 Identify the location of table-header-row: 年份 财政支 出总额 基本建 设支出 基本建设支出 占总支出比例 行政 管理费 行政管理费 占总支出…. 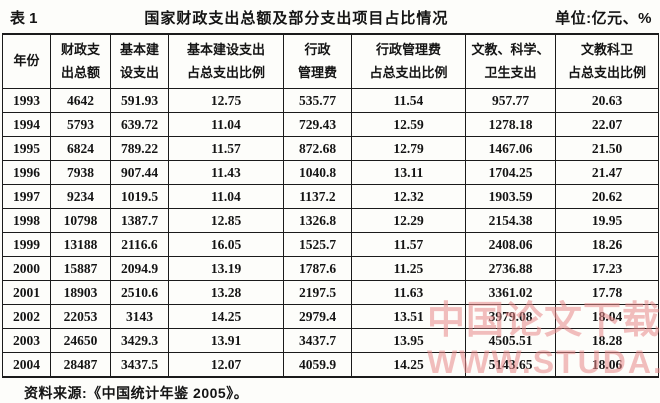
(330, 61).